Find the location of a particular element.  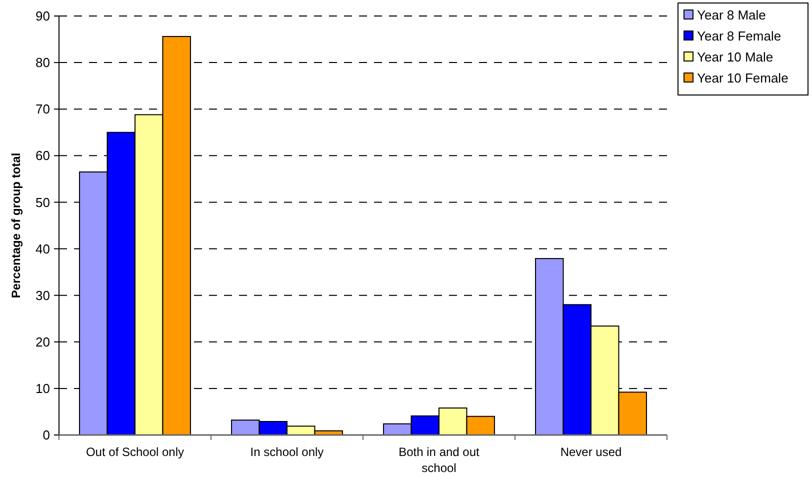

y-axis-title: Percentage of group total is located at coordinates (16, 225).